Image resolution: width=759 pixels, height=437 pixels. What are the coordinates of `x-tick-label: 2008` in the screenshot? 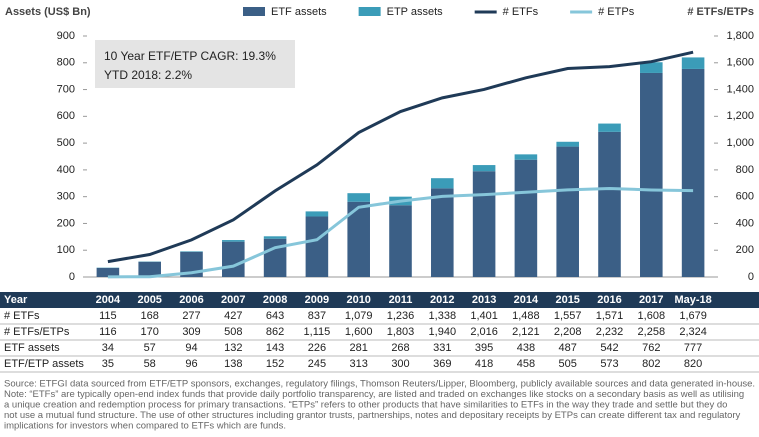 It's located at (275, 300).